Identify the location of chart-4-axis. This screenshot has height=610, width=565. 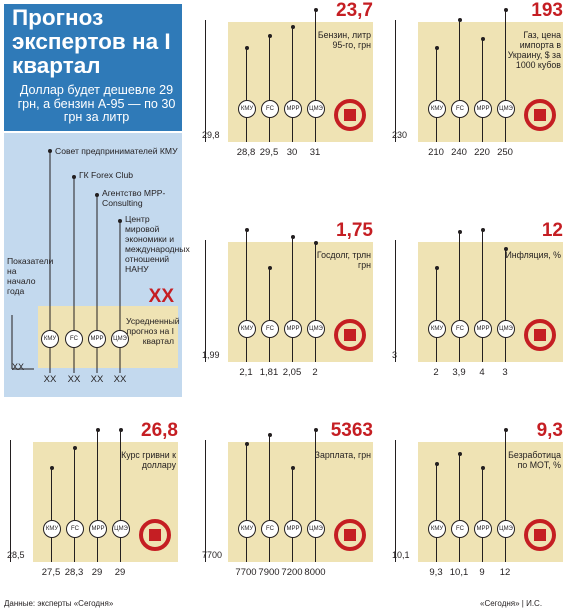
(395, 301).